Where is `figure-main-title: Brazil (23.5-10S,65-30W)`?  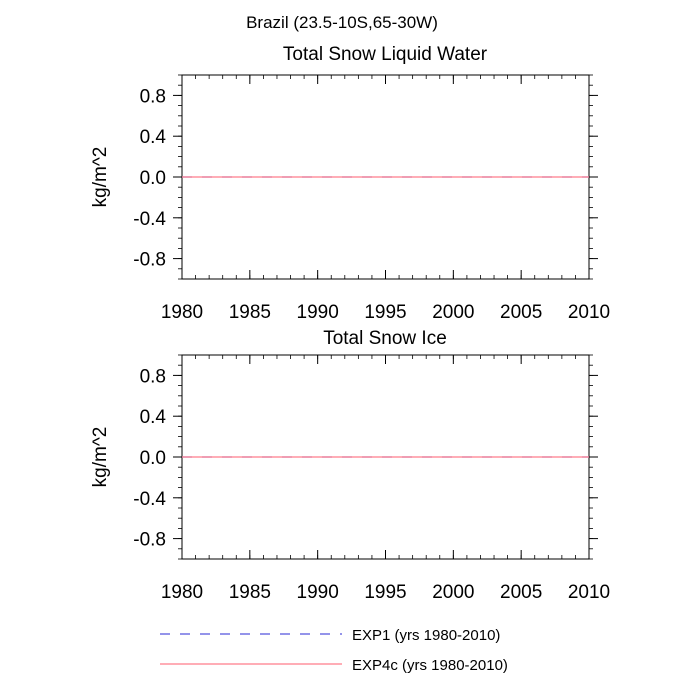
figure-main-title: Brazil (23.5-10S,65-30W) is located at coordinates (342, 22).